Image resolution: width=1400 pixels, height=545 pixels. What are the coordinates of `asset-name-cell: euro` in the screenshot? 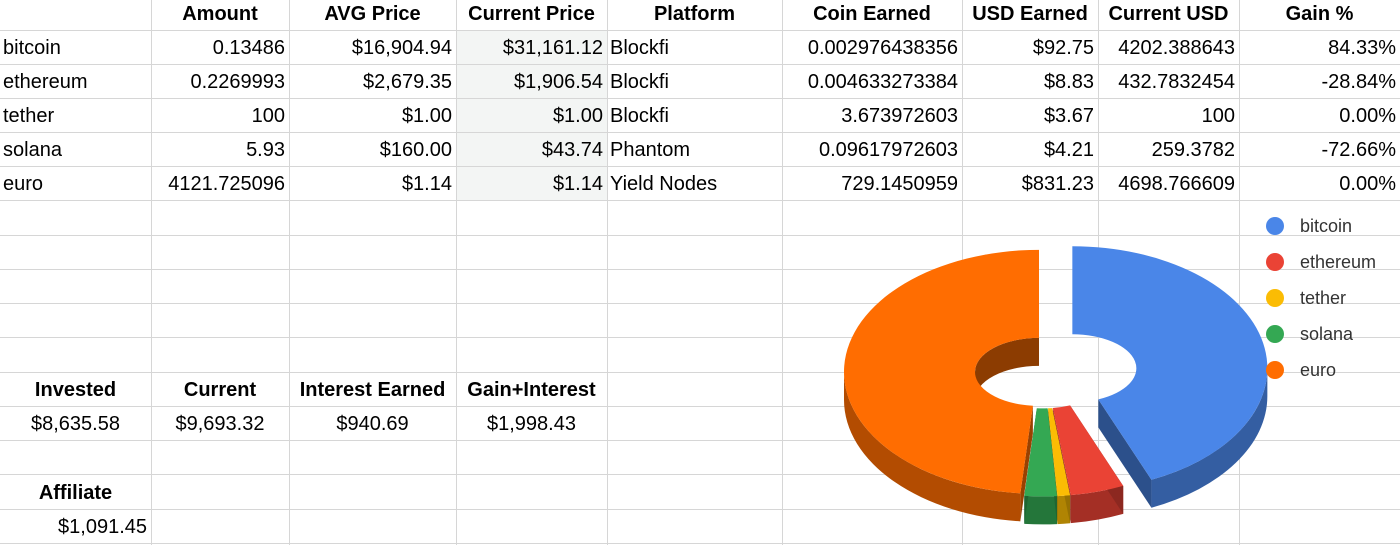 It's located at (23, 184).